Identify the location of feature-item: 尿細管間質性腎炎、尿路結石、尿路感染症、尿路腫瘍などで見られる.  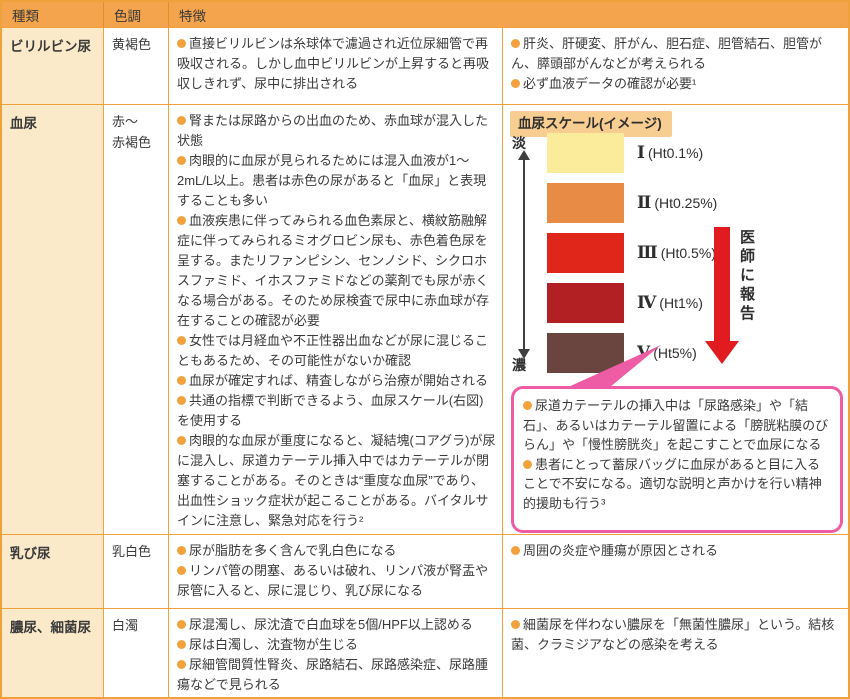
(336, 675).